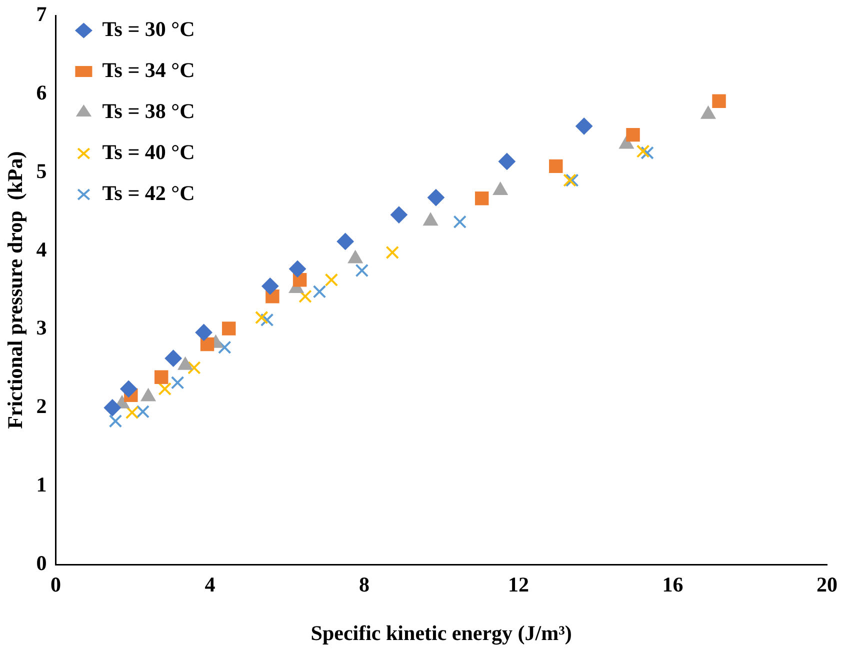 The width and height of the screenshot is (847, 651). Describe the element at coordinates (518, 584) in the screenshot. I see `x-tick-label: 12` at that location.